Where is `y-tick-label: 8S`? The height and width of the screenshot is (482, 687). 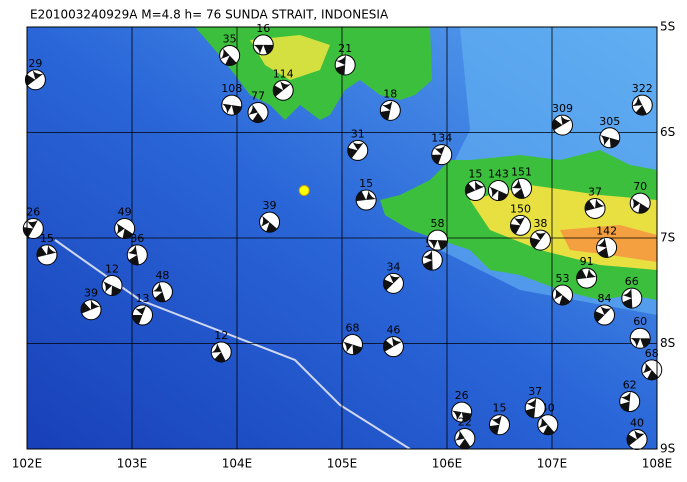 y-tick-label: 8S is located at coordinates (667, 343).